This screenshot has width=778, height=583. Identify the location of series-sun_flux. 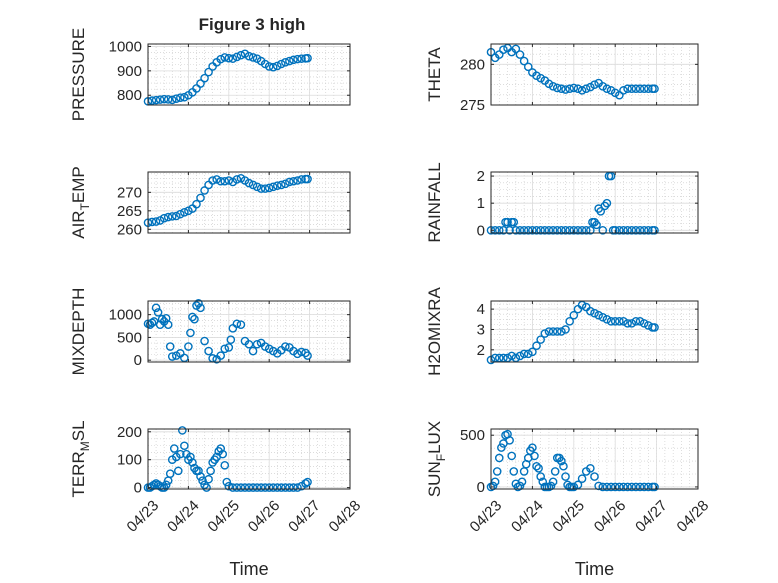
(572, 460).